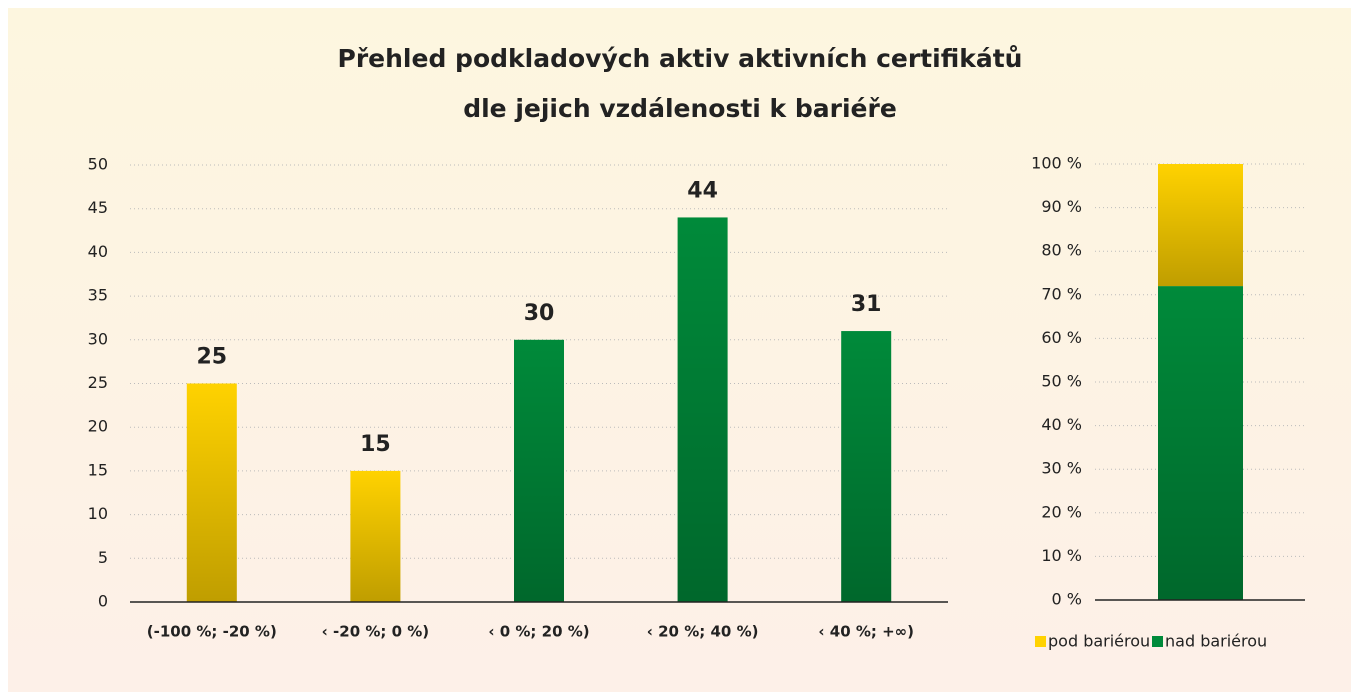 The image size is (1359, 700). What do you see at coordinates (1061, 424) in the screenshot?
I see `y-tick-label: 40 %` at bounding box center [1061, 424].